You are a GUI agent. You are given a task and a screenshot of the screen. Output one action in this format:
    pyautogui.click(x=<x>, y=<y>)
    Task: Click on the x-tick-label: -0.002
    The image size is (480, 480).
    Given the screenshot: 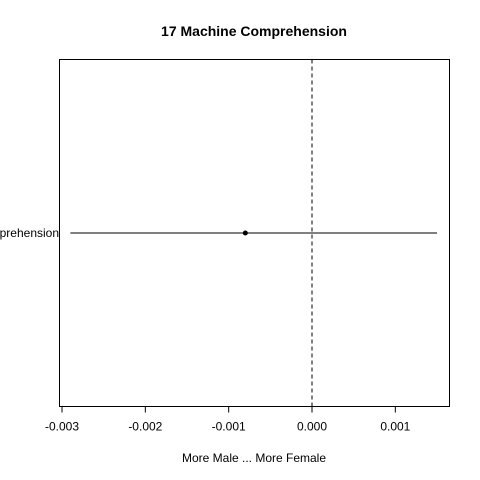 What is the action you would take?
    pyautogui.click(x=145, y=427)
    